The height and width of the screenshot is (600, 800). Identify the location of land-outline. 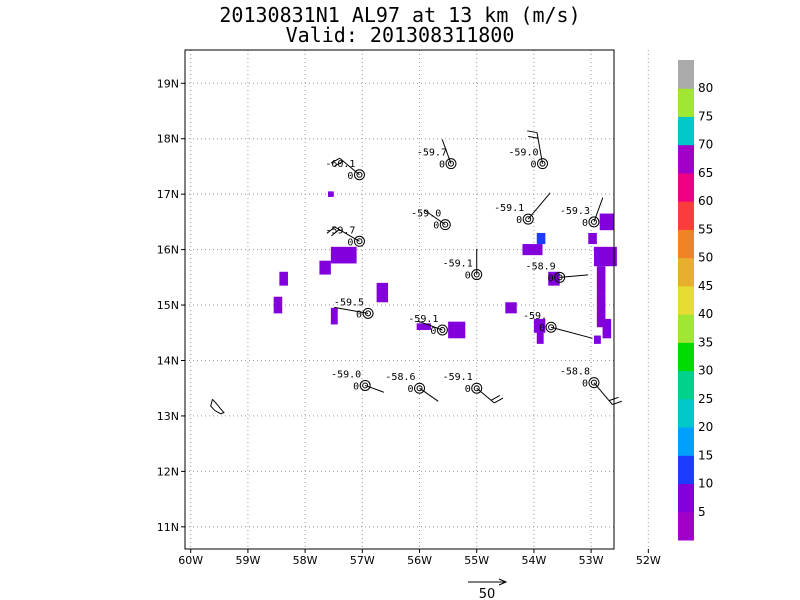
(217, 406).